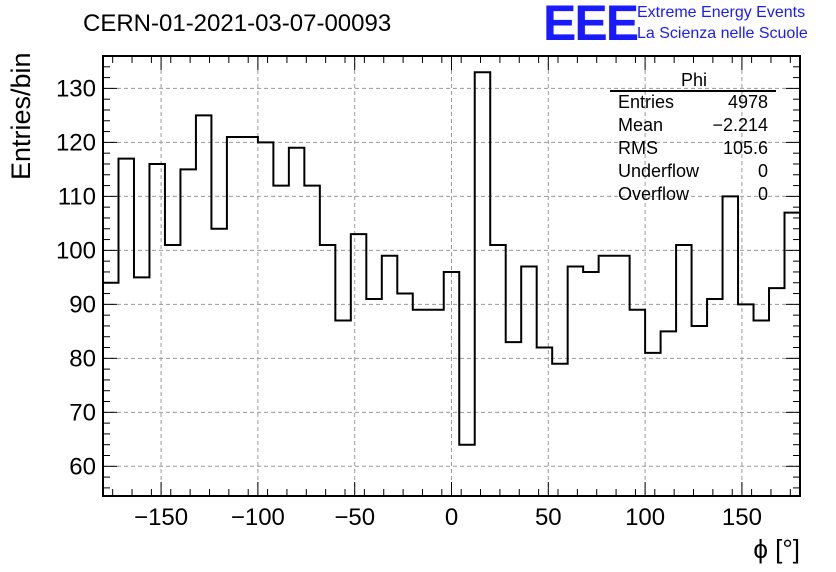  What do you see at coordinates (451, 517) in the screenshot?
I see `x-tick-label: 0` at bounding box center [451, 517].